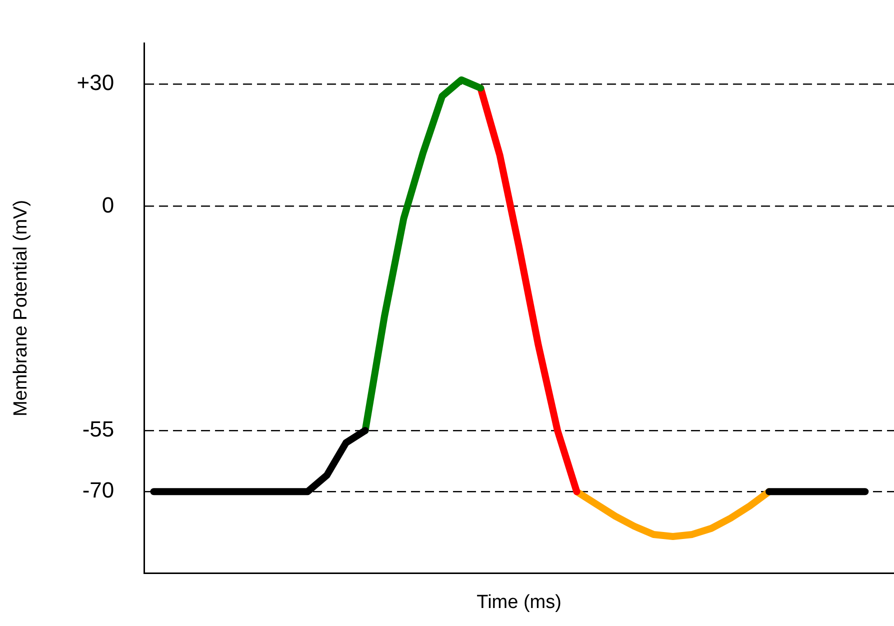  What do you see at coordinates (98, 490) in the screenshot?
I see `y-tick-label: -70` at bounding box center [98, 490].